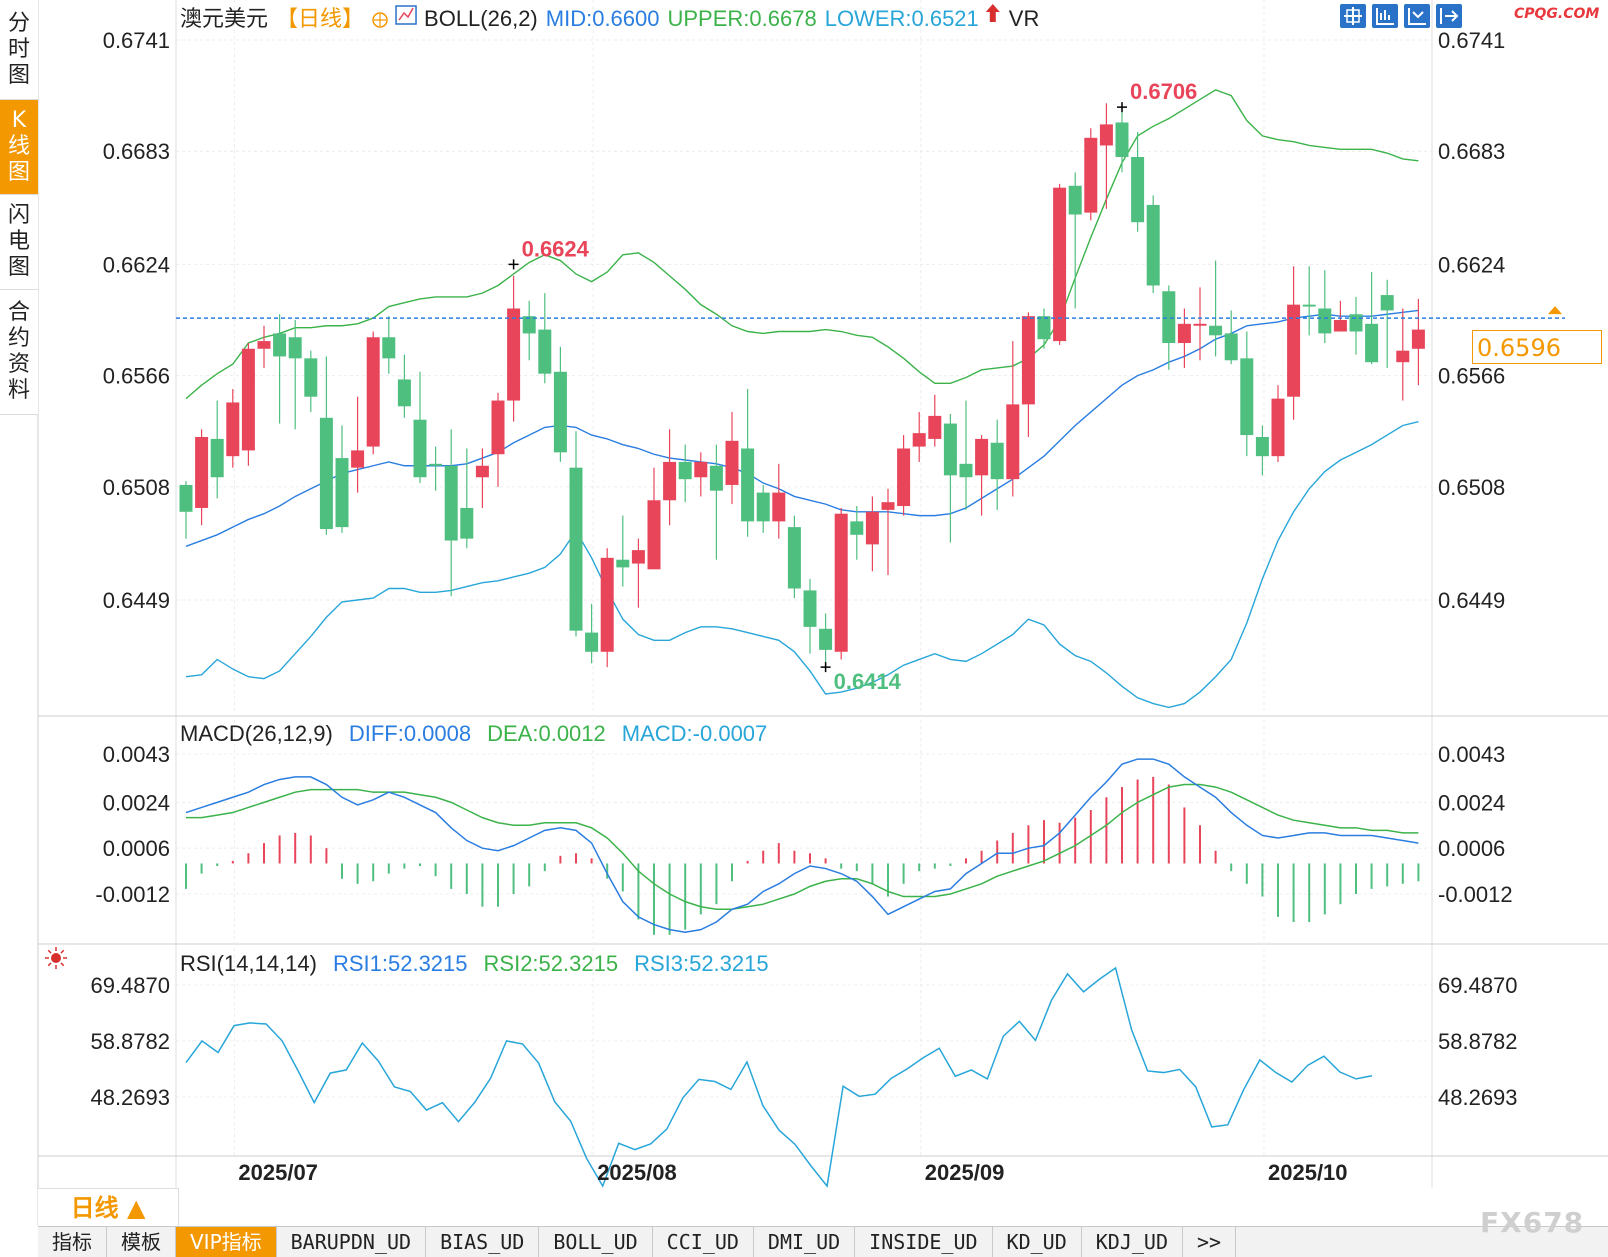  I want to click on sidebar-tab-timeshare: 分时图, so click(19, 50).